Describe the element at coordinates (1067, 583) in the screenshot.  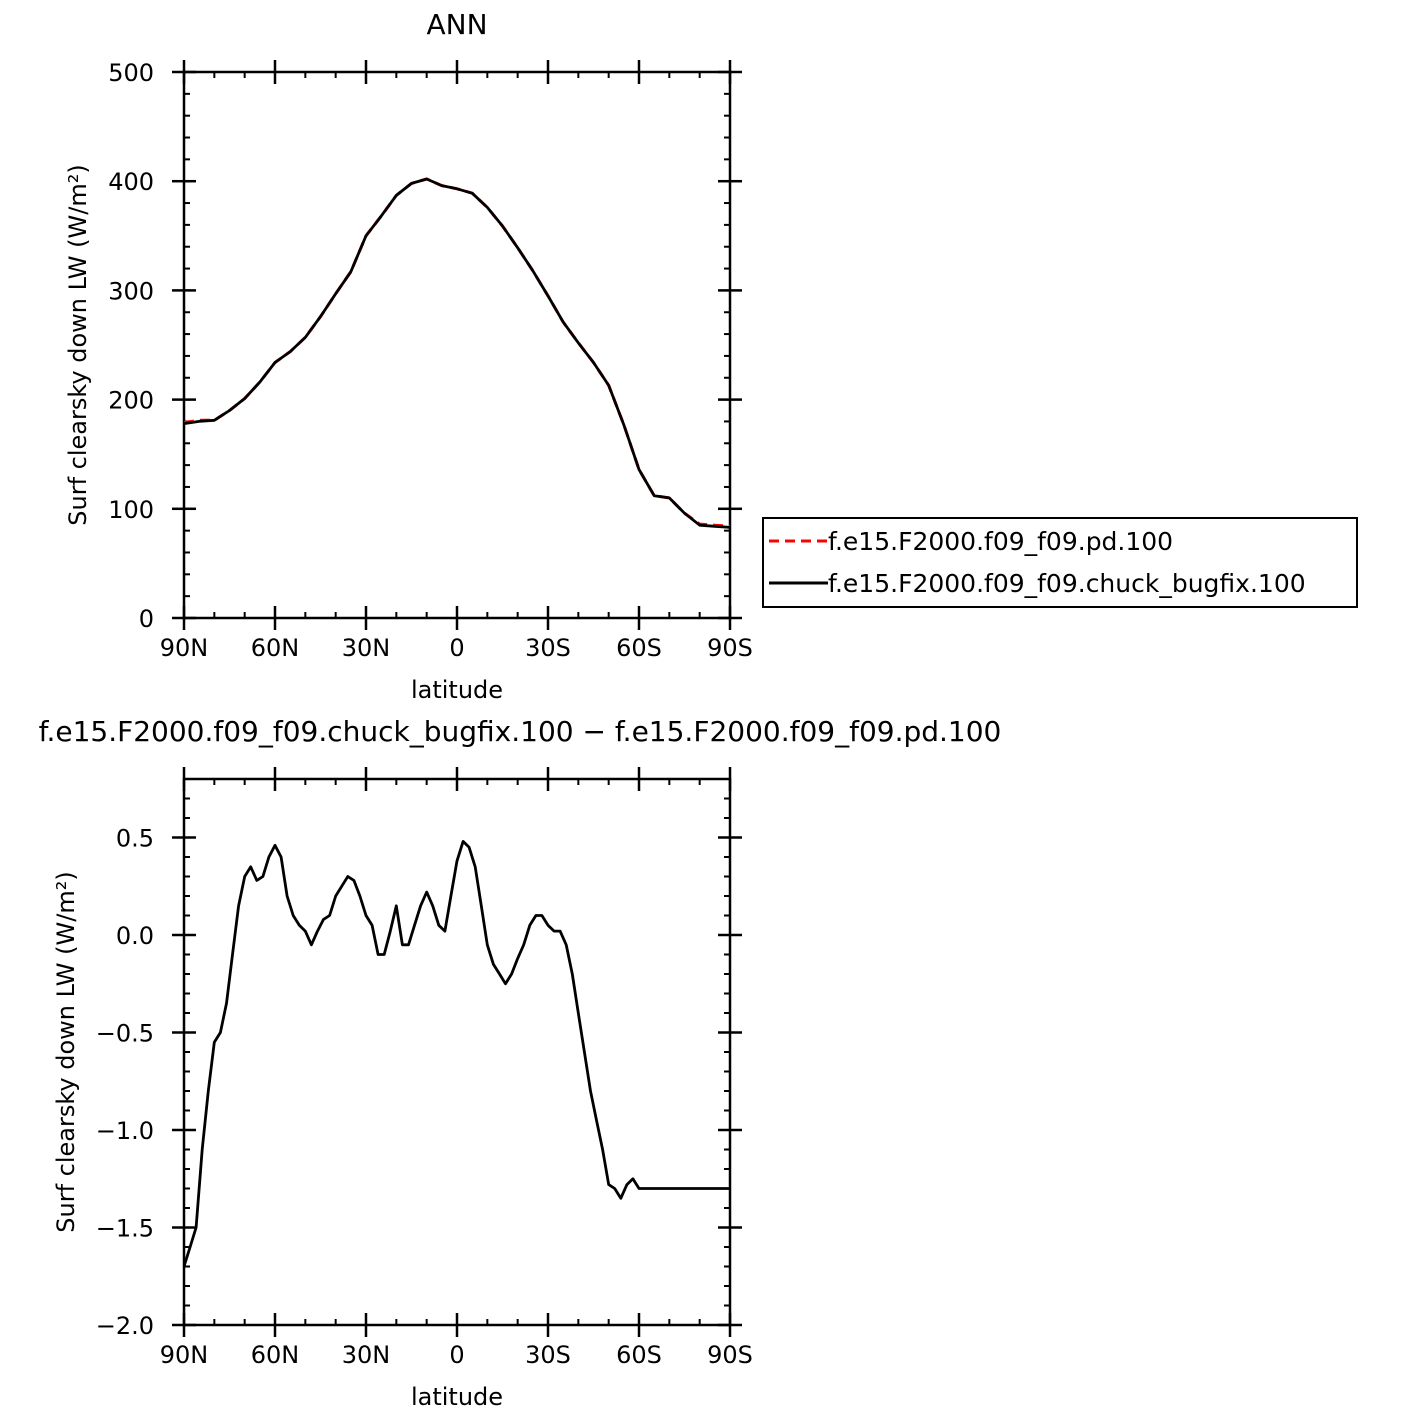
I see `legend-entry: f.e15.F2000.f09_f09.chuck_bugfix.100` at that location.